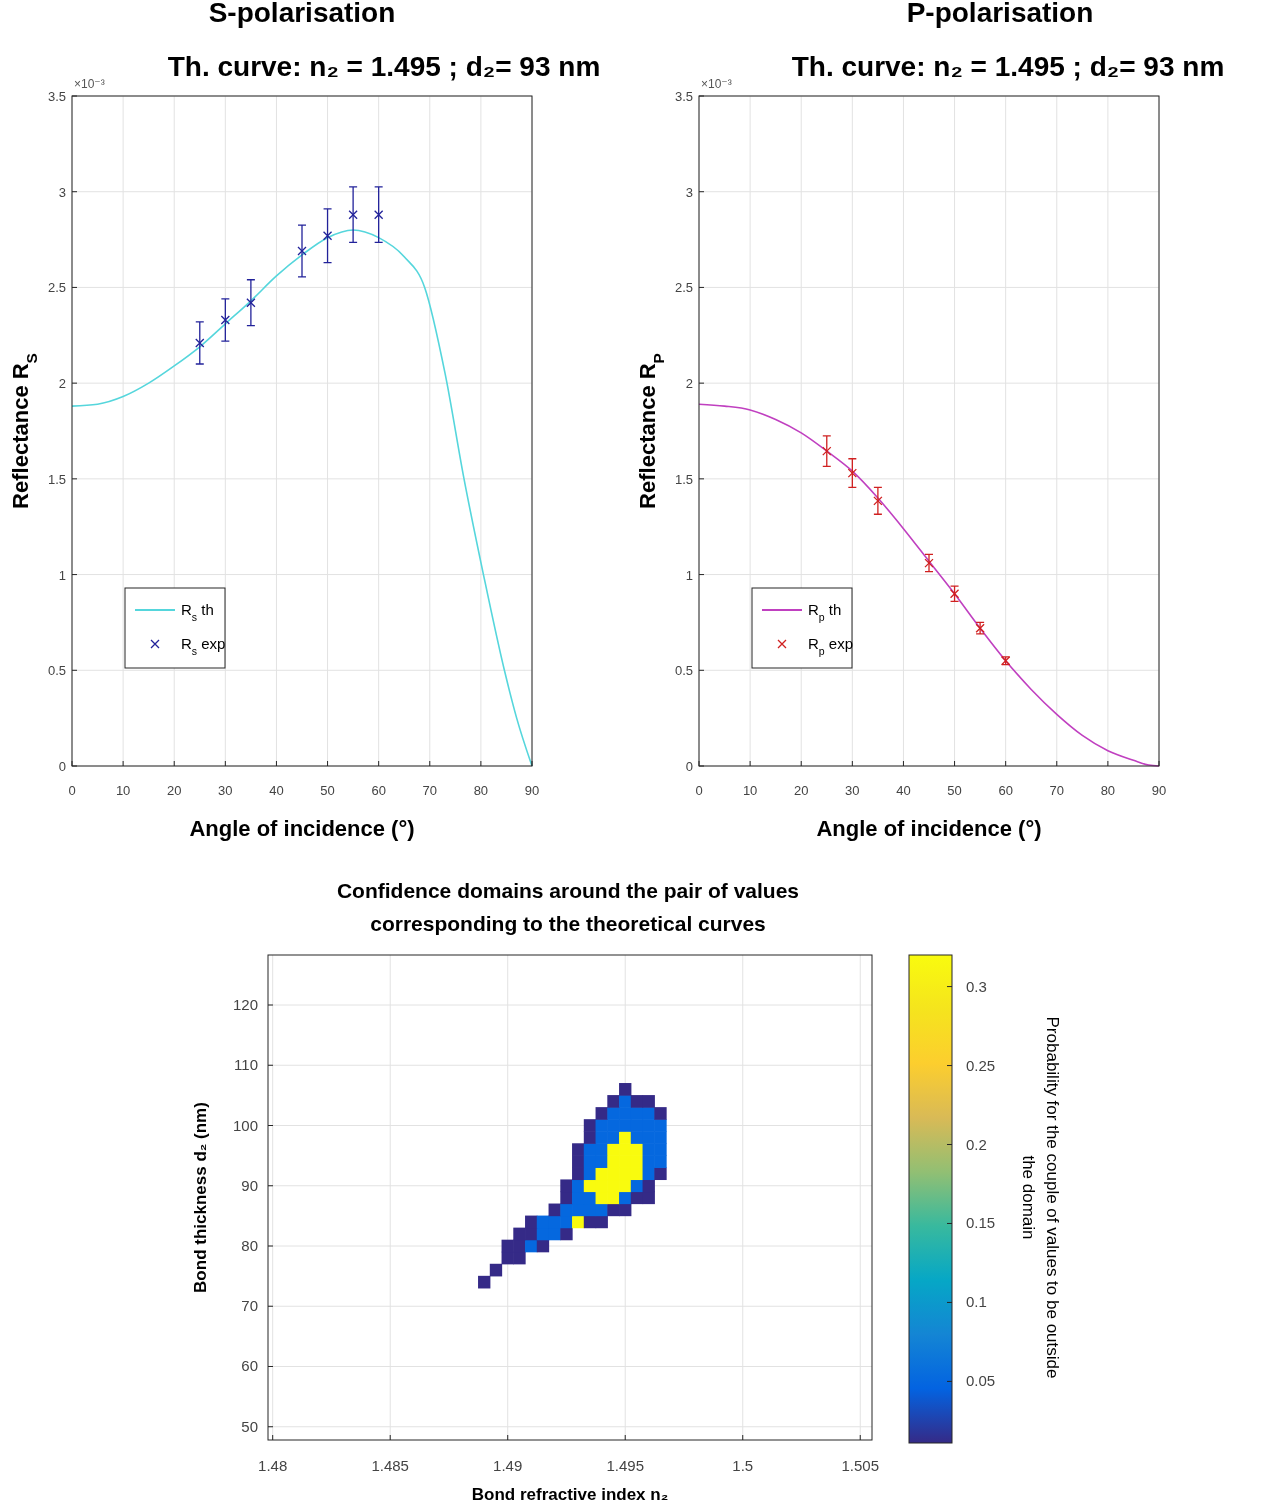  I want to click on x-tick-label: 1.485, so click(390, 1465).